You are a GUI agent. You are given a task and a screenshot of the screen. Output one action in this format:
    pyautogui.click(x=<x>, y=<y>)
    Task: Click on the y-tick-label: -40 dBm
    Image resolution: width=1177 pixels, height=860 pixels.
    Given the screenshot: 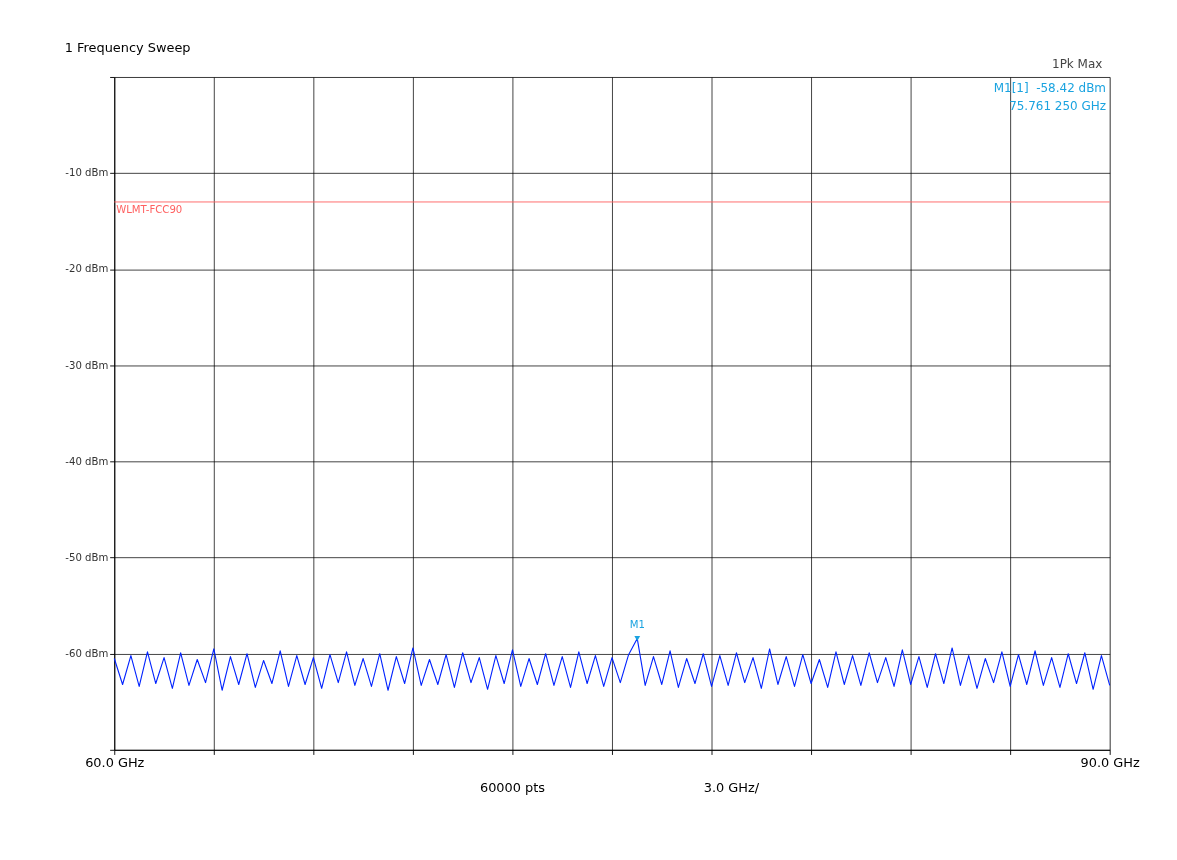 What is the action you would take?
    pyautogui.click(x=87, y=461)
    